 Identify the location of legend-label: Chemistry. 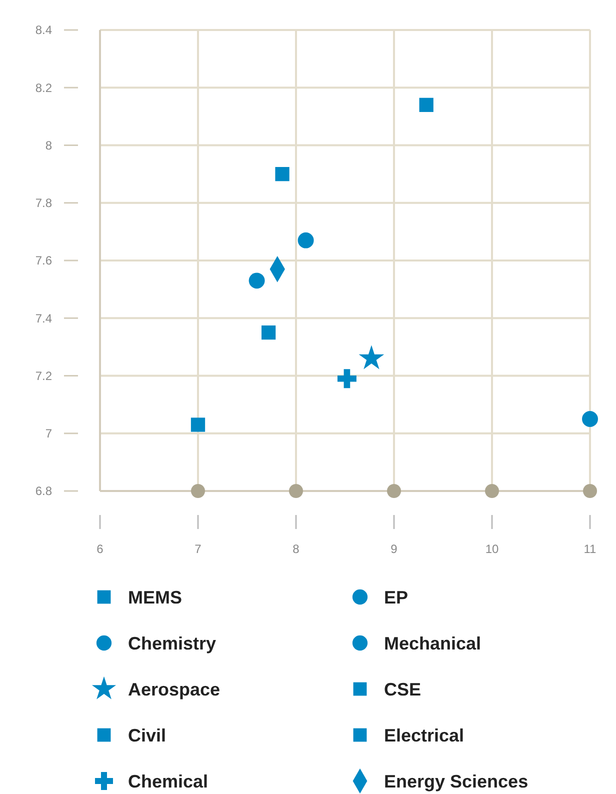
(172, 643).